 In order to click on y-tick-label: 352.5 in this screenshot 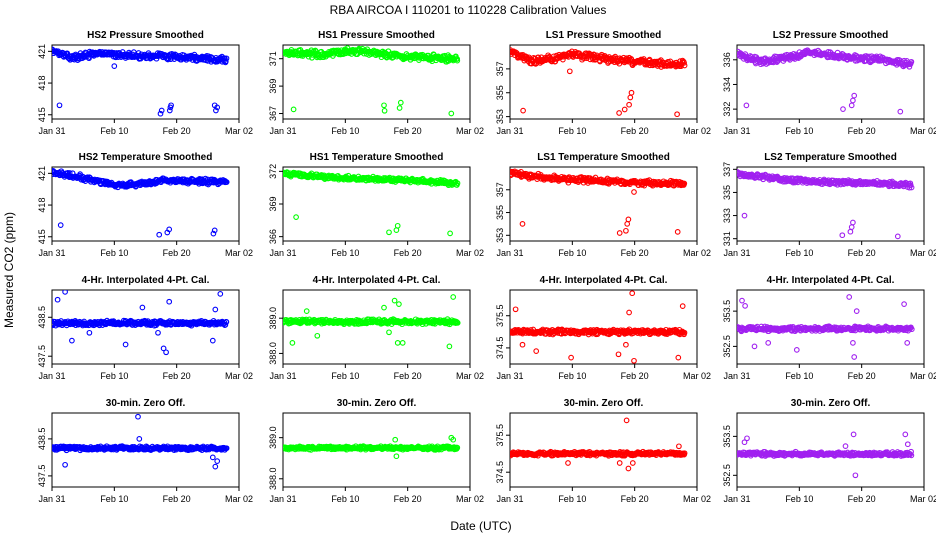, I will do `click(727, 475)`.